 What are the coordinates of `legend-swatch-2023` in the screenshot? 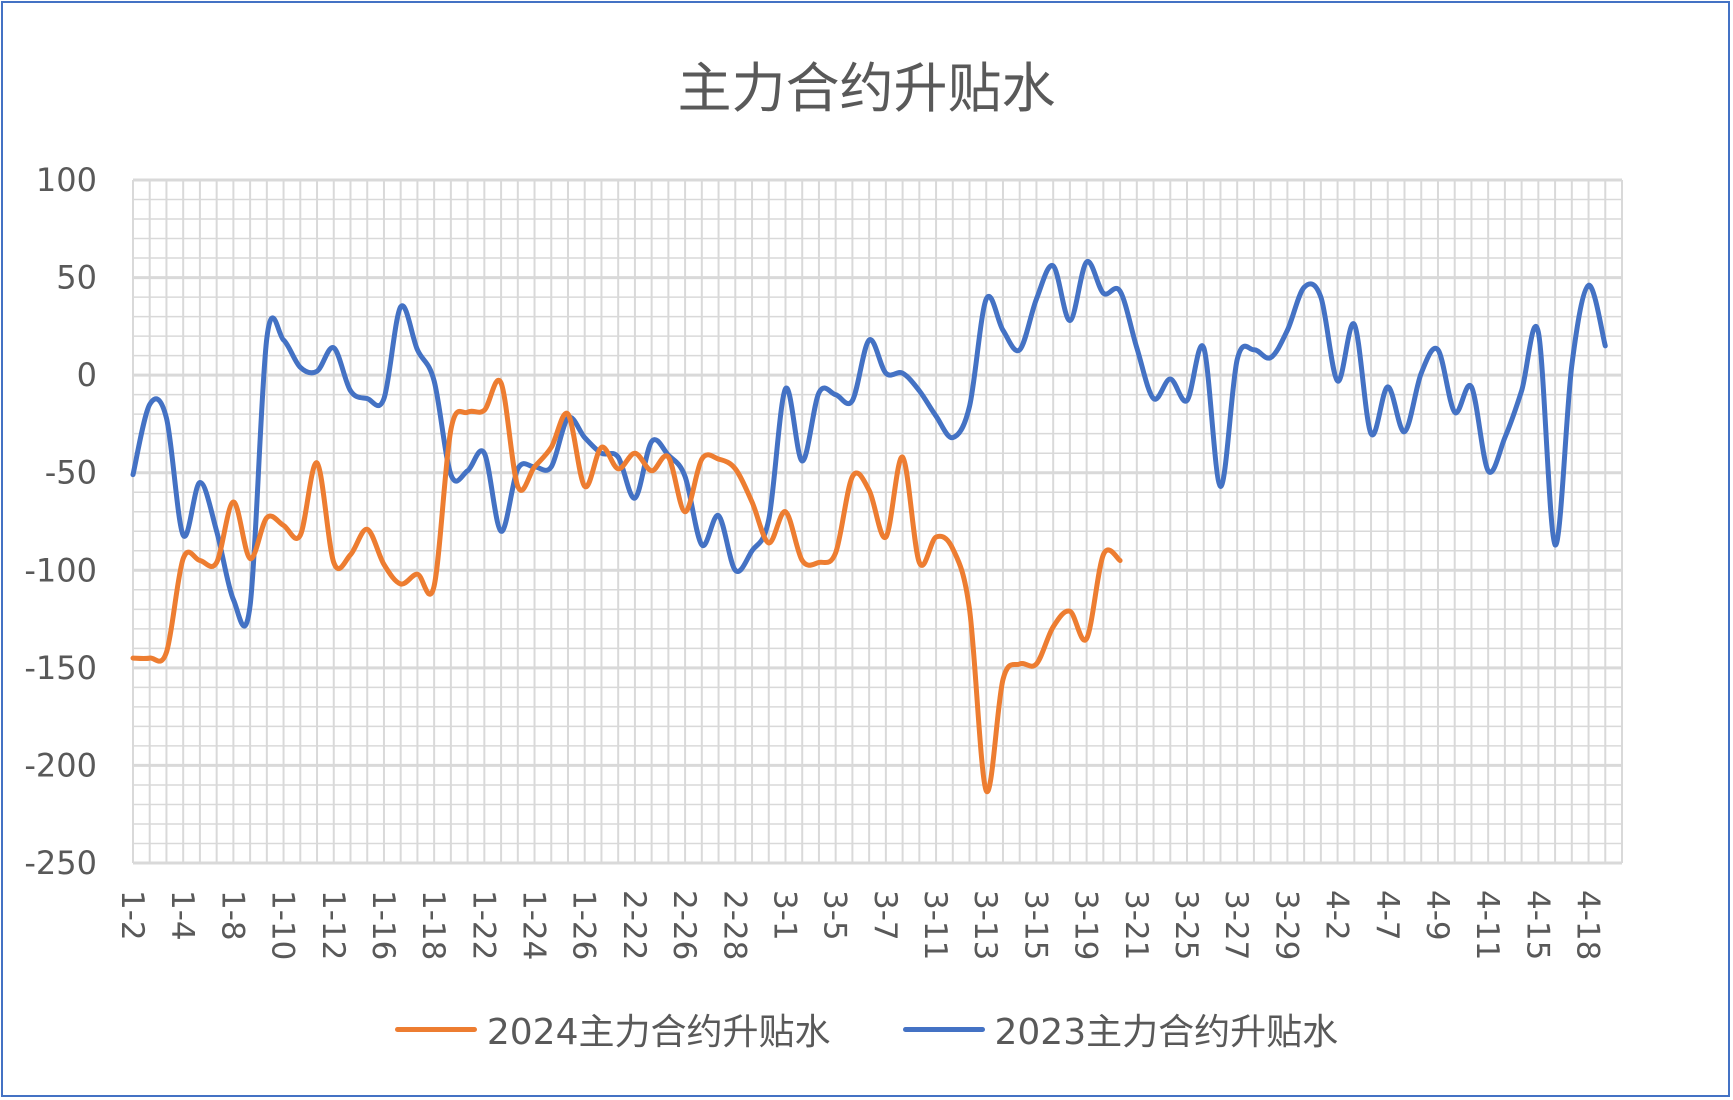 It's located at (943, 1029).